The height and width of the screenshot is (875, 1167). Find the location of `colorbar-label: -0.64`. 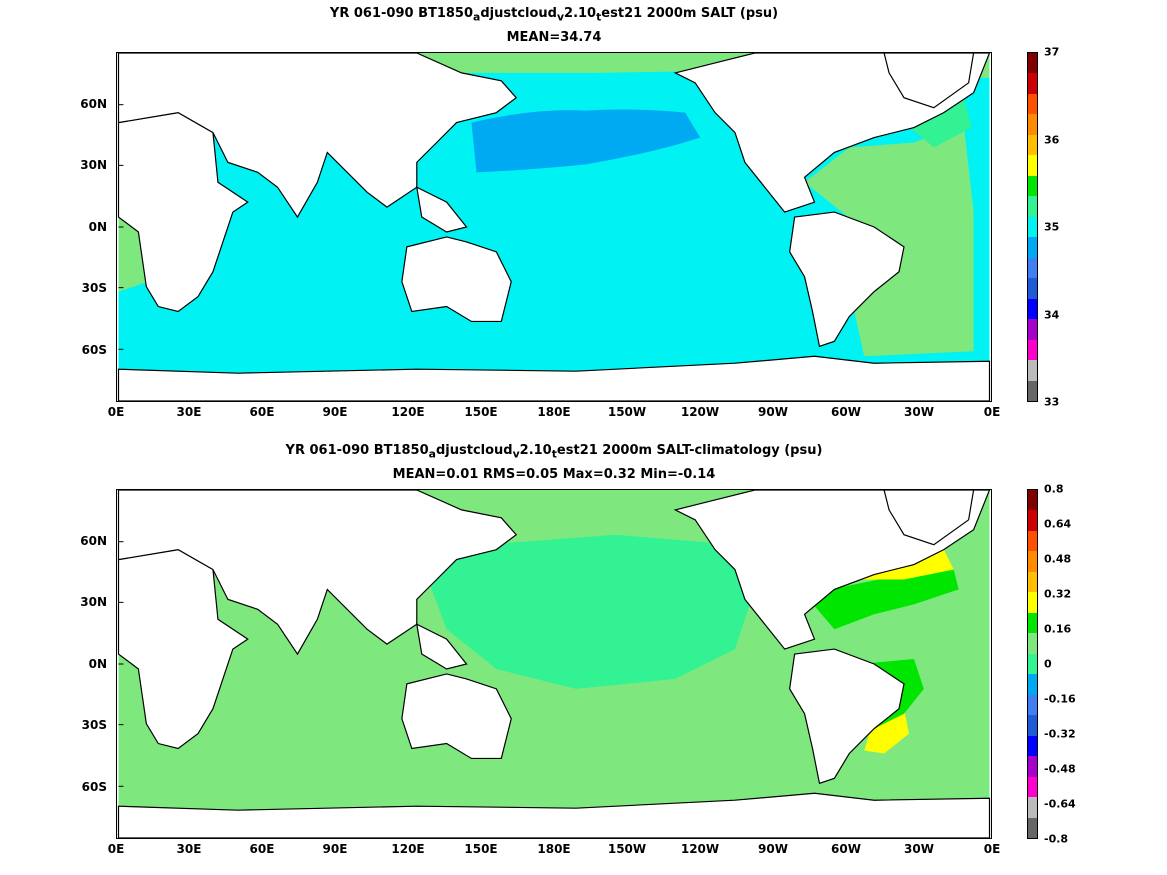

colorbar-label: -0.64 is located at coordinates (1060, 804).